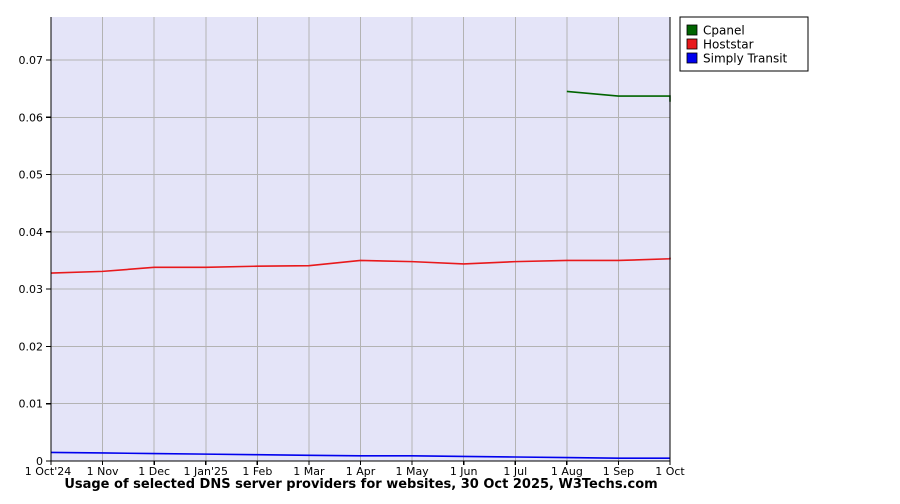 This screenshot has width=900, height=504. Describe the element at coordinates (31, 232) in the screenshot. I see `y-tick-label: 0.04` at that location.